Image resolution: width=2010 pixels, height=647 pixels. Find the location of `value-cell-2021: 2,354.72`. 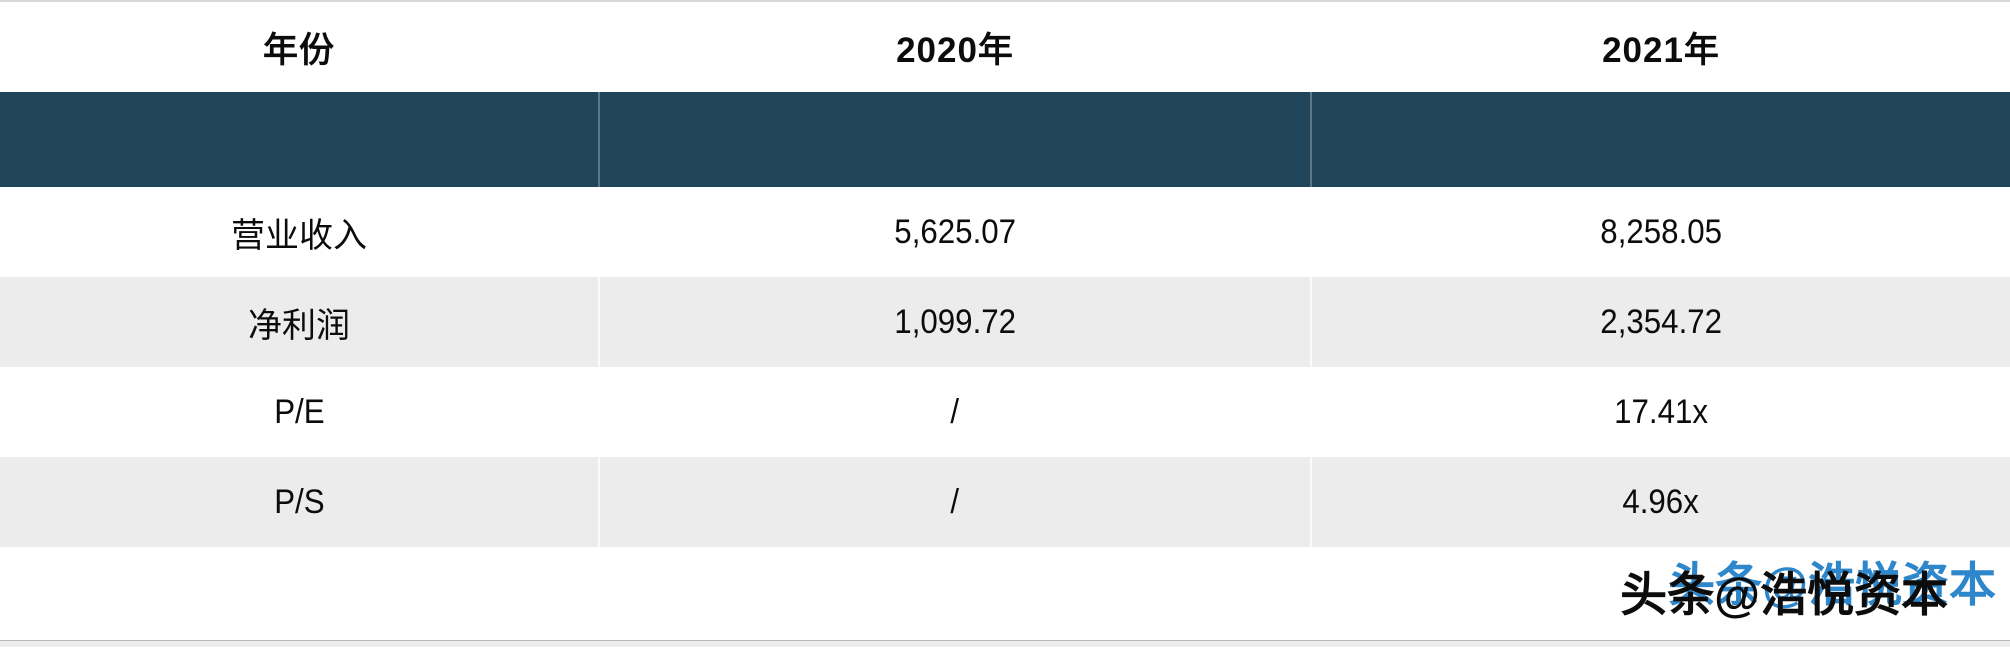

value-cell-2021: 2,354.72 is located at coordinates (1660, 322).